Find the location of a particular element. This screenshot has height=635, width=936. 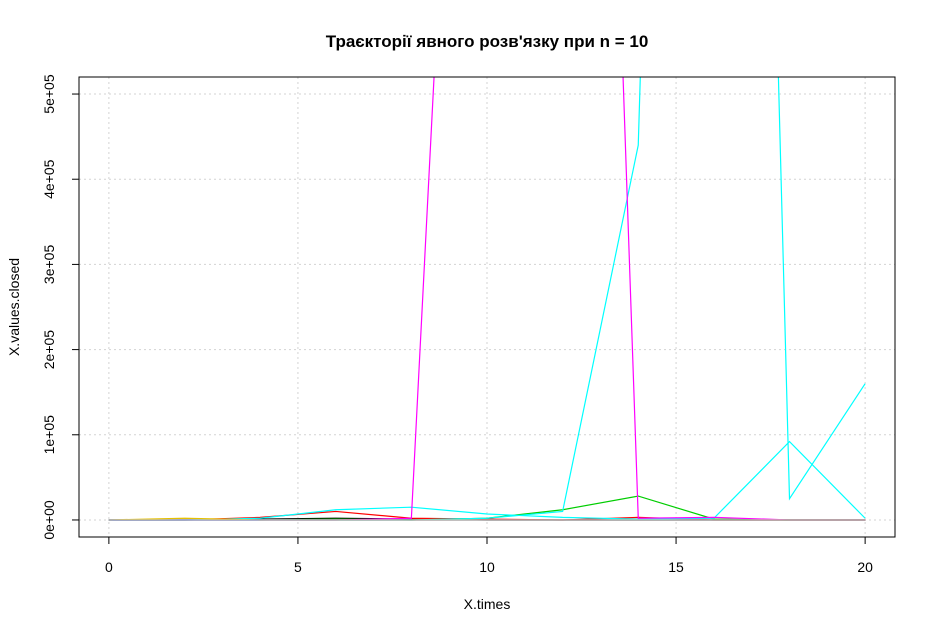

x-tick-label: 0 is located at coordinates (109, 567).